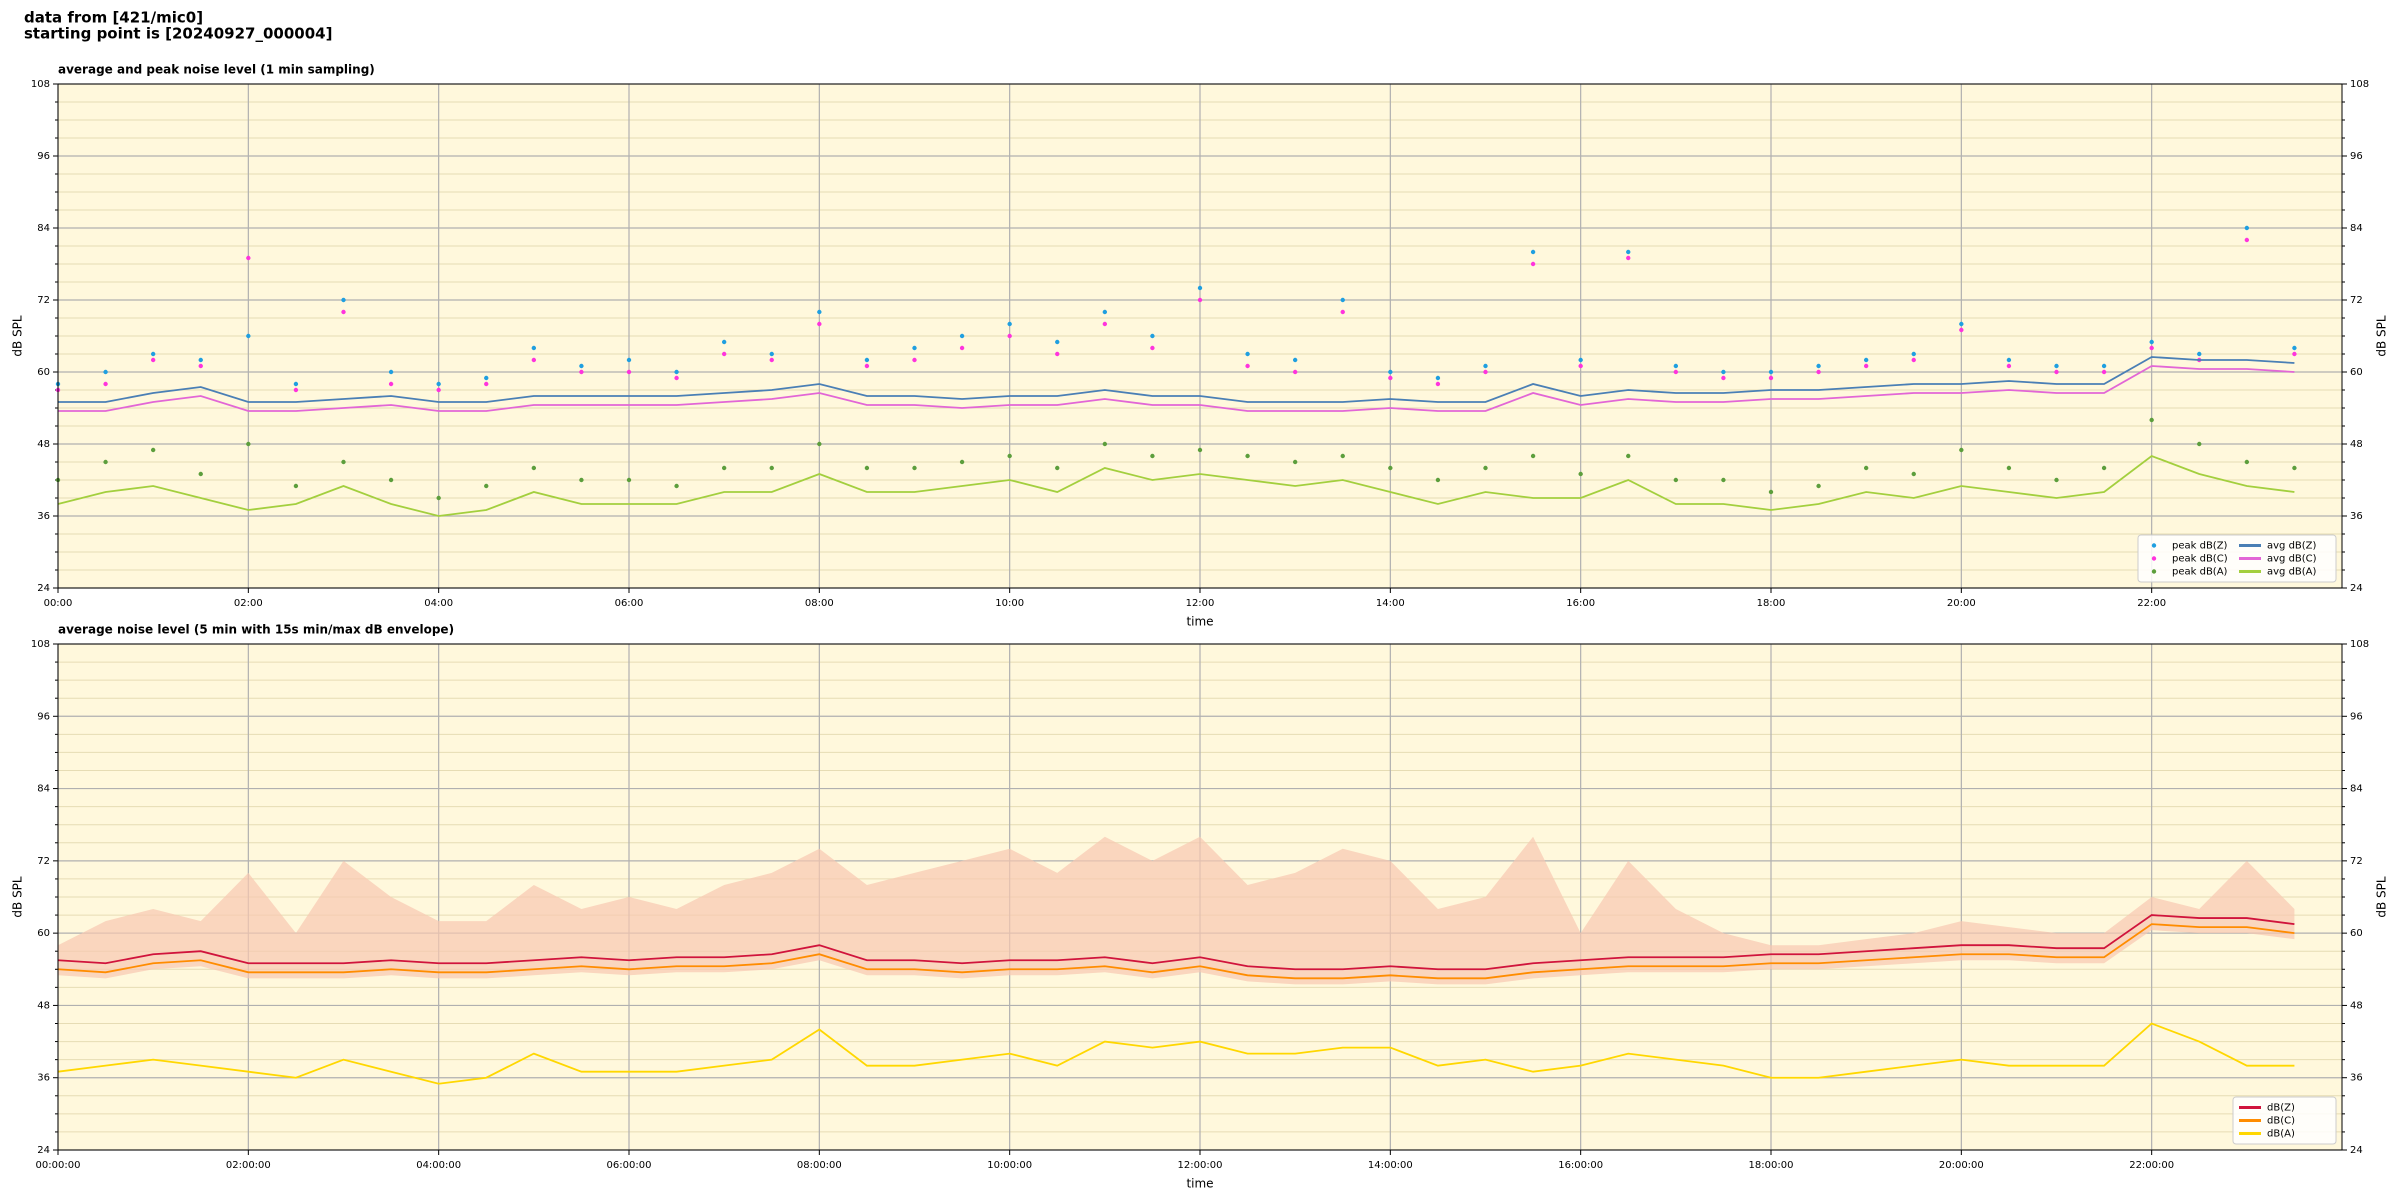 The height and width of the screenshot is (1204, 2400). Describe the element at coordinates (819, 603) in the screenshot. I see `x-tick-label: 08:00` at that location.